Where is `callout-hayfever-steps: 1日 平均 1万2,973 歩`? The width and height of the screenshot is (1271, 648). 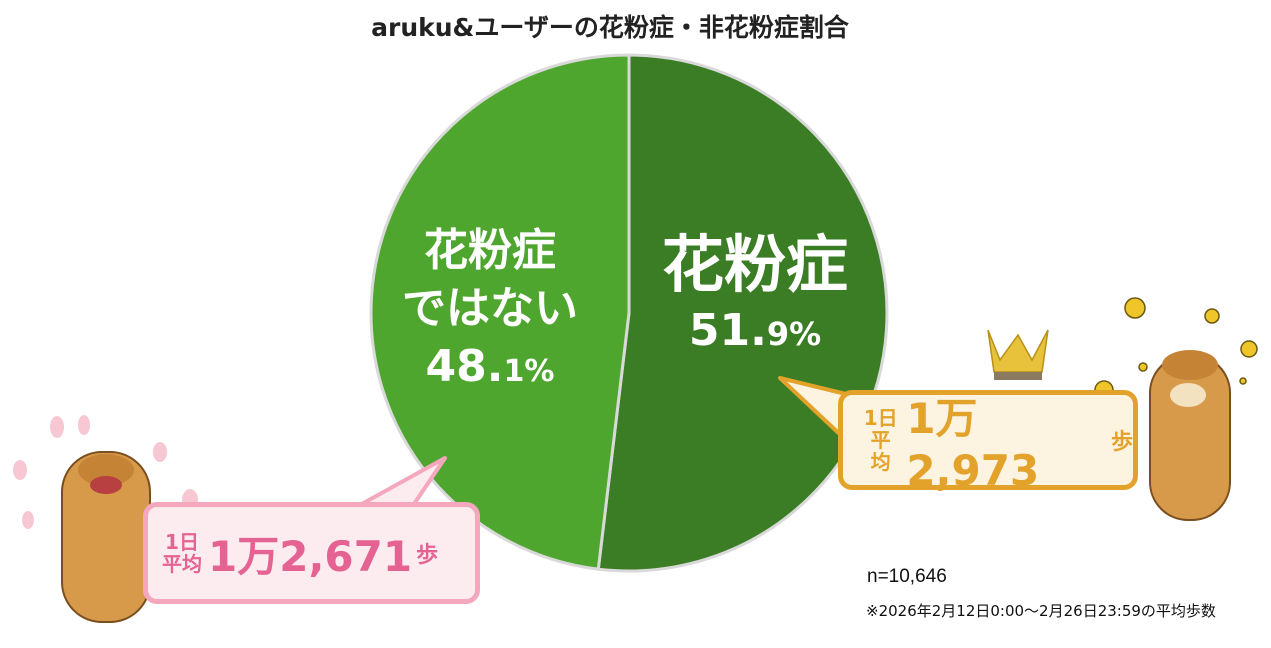
callout-hayfever-steps: 1日 平均 1万2,973 歩 is located at coordinates (988, 442).